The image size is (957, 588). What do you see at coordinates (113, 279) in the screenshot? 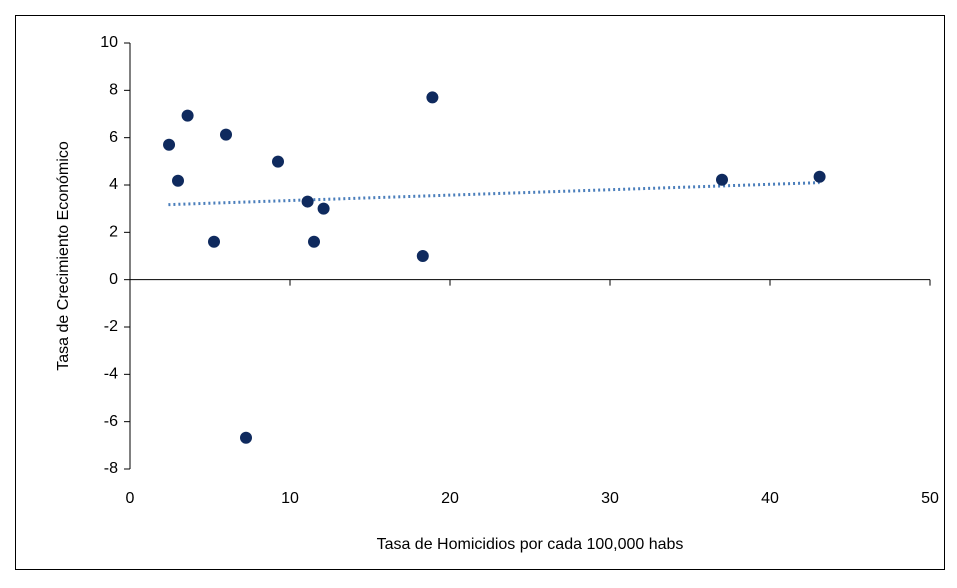
I see `y-tick-label: 0` at bounding box center [113, 279].